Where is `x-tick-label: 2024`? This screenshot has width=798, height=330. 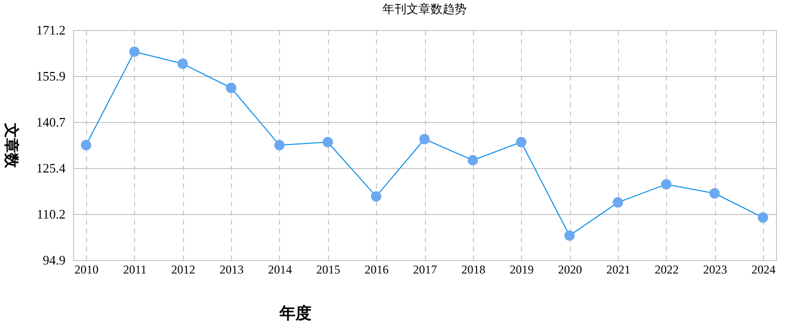 x-tick-label: 2024 is located at coordinates (763, 269).